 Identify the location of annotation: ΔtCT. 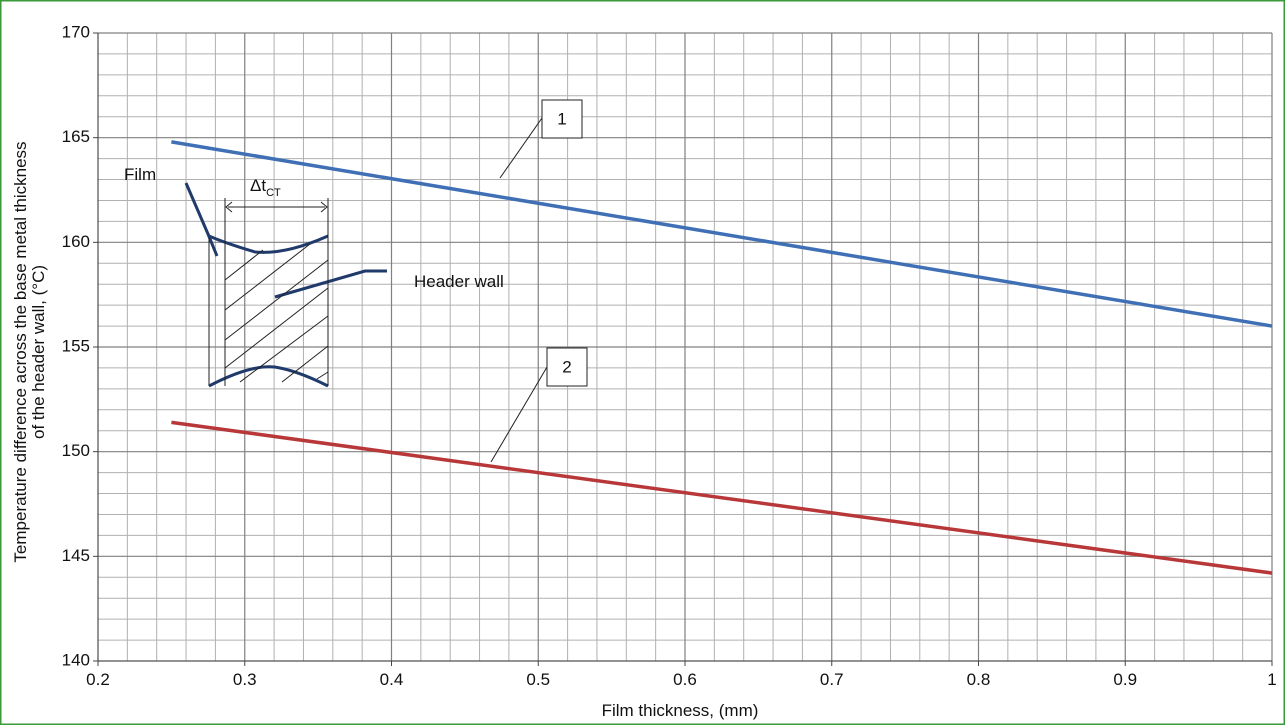
(265, 187).